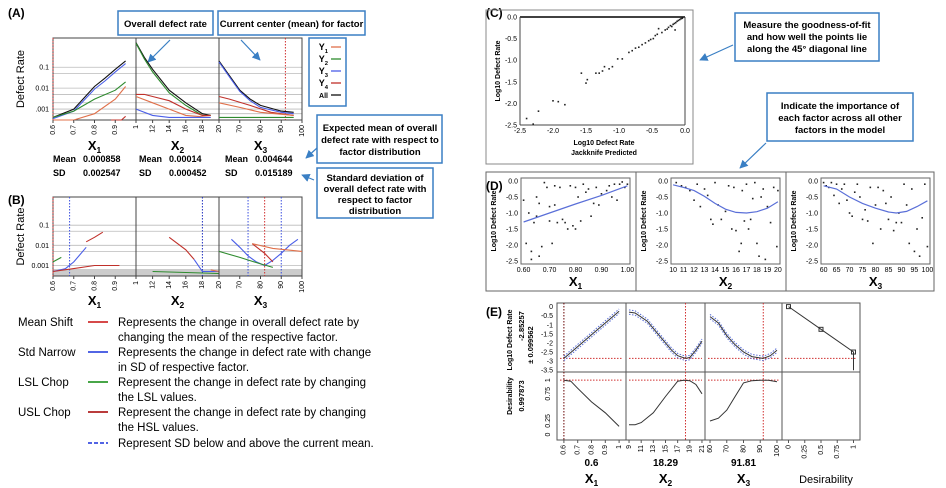 The image size is (946, 488). What do you see at coordinates (53, 286) in the screenshot?
I see `x-tick-label: 0.6` at bounding box center [53, 286].